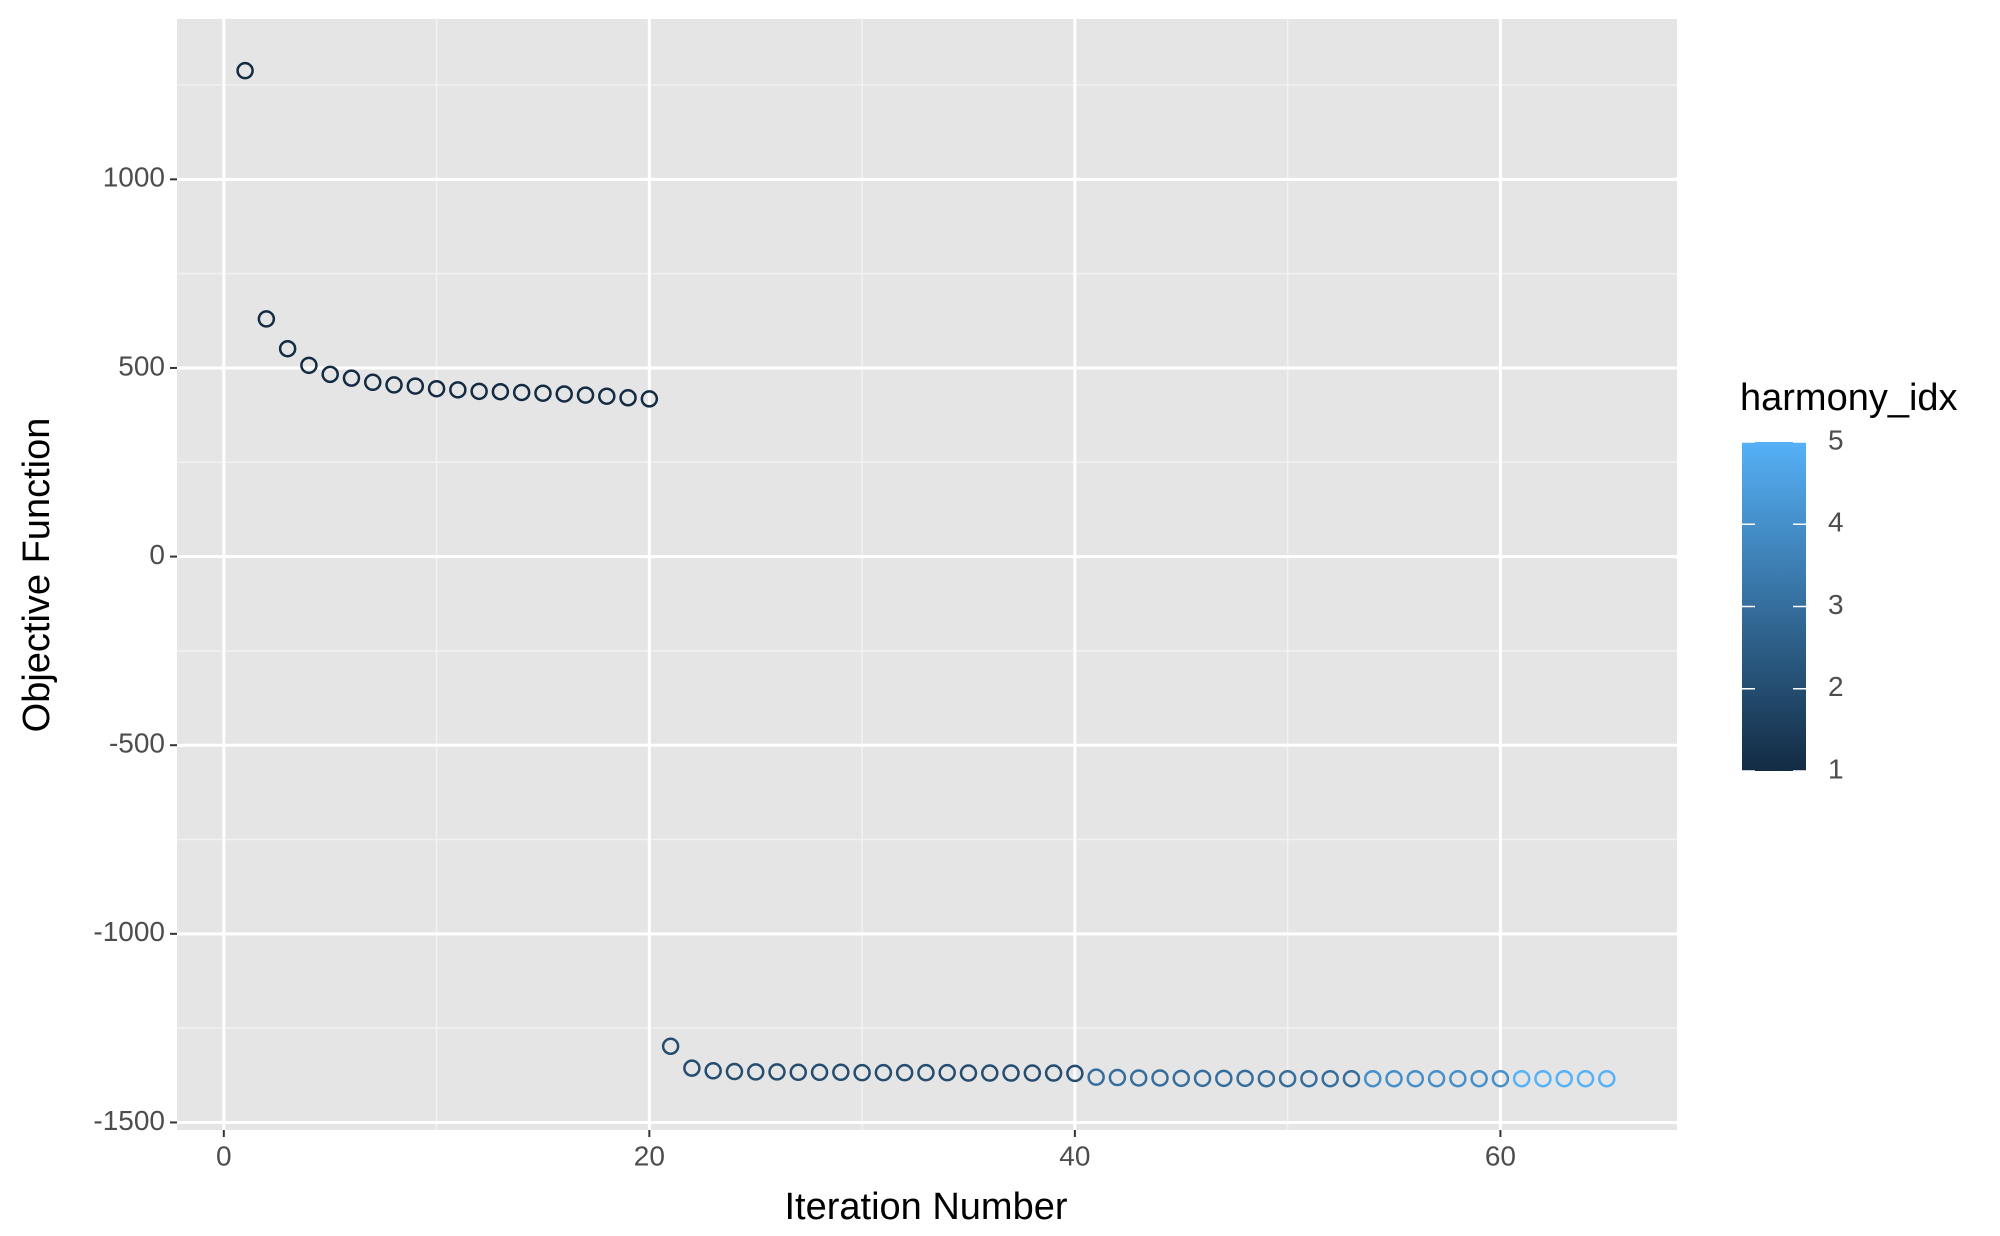 The image size is (2000, 1236). I want to click on legend-label: 1, so click(1836, 768).